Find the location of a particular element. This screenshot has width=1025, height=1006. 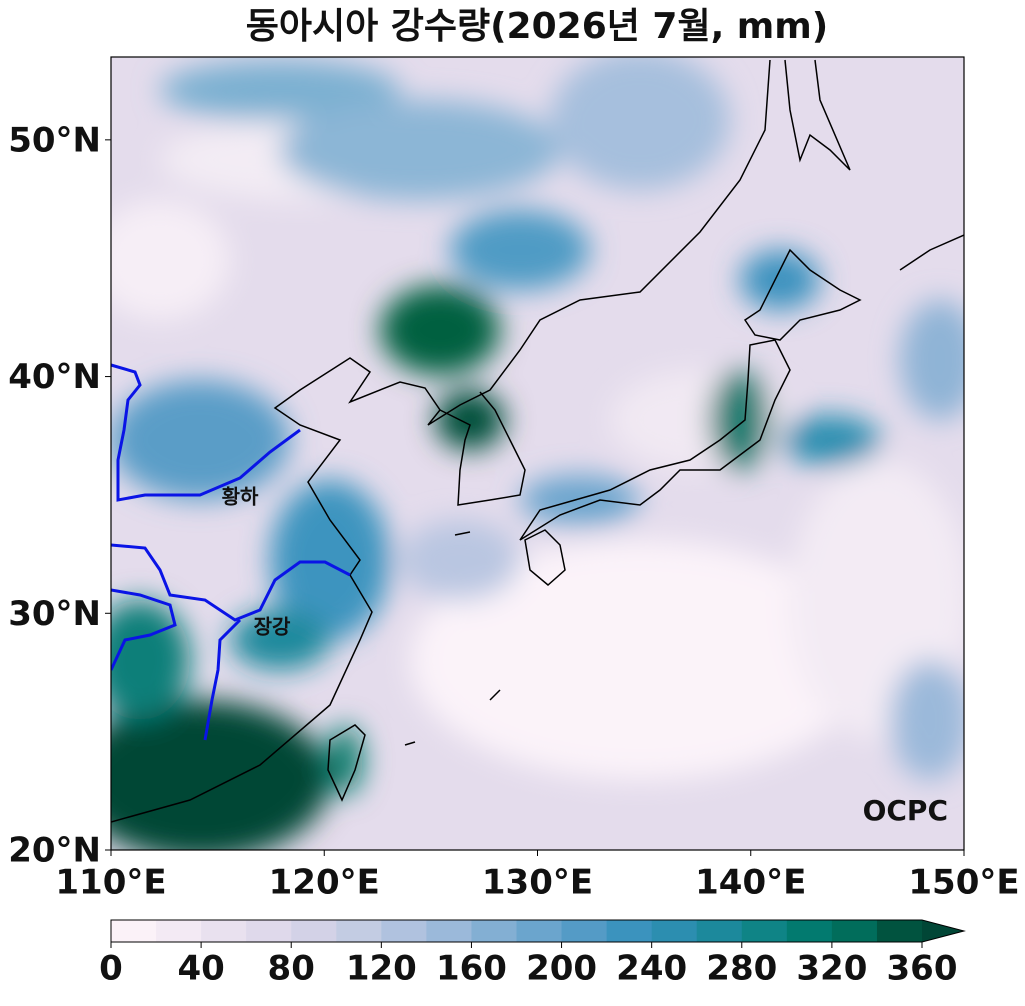

colorbar-extend is located at coordinates (943, 931).